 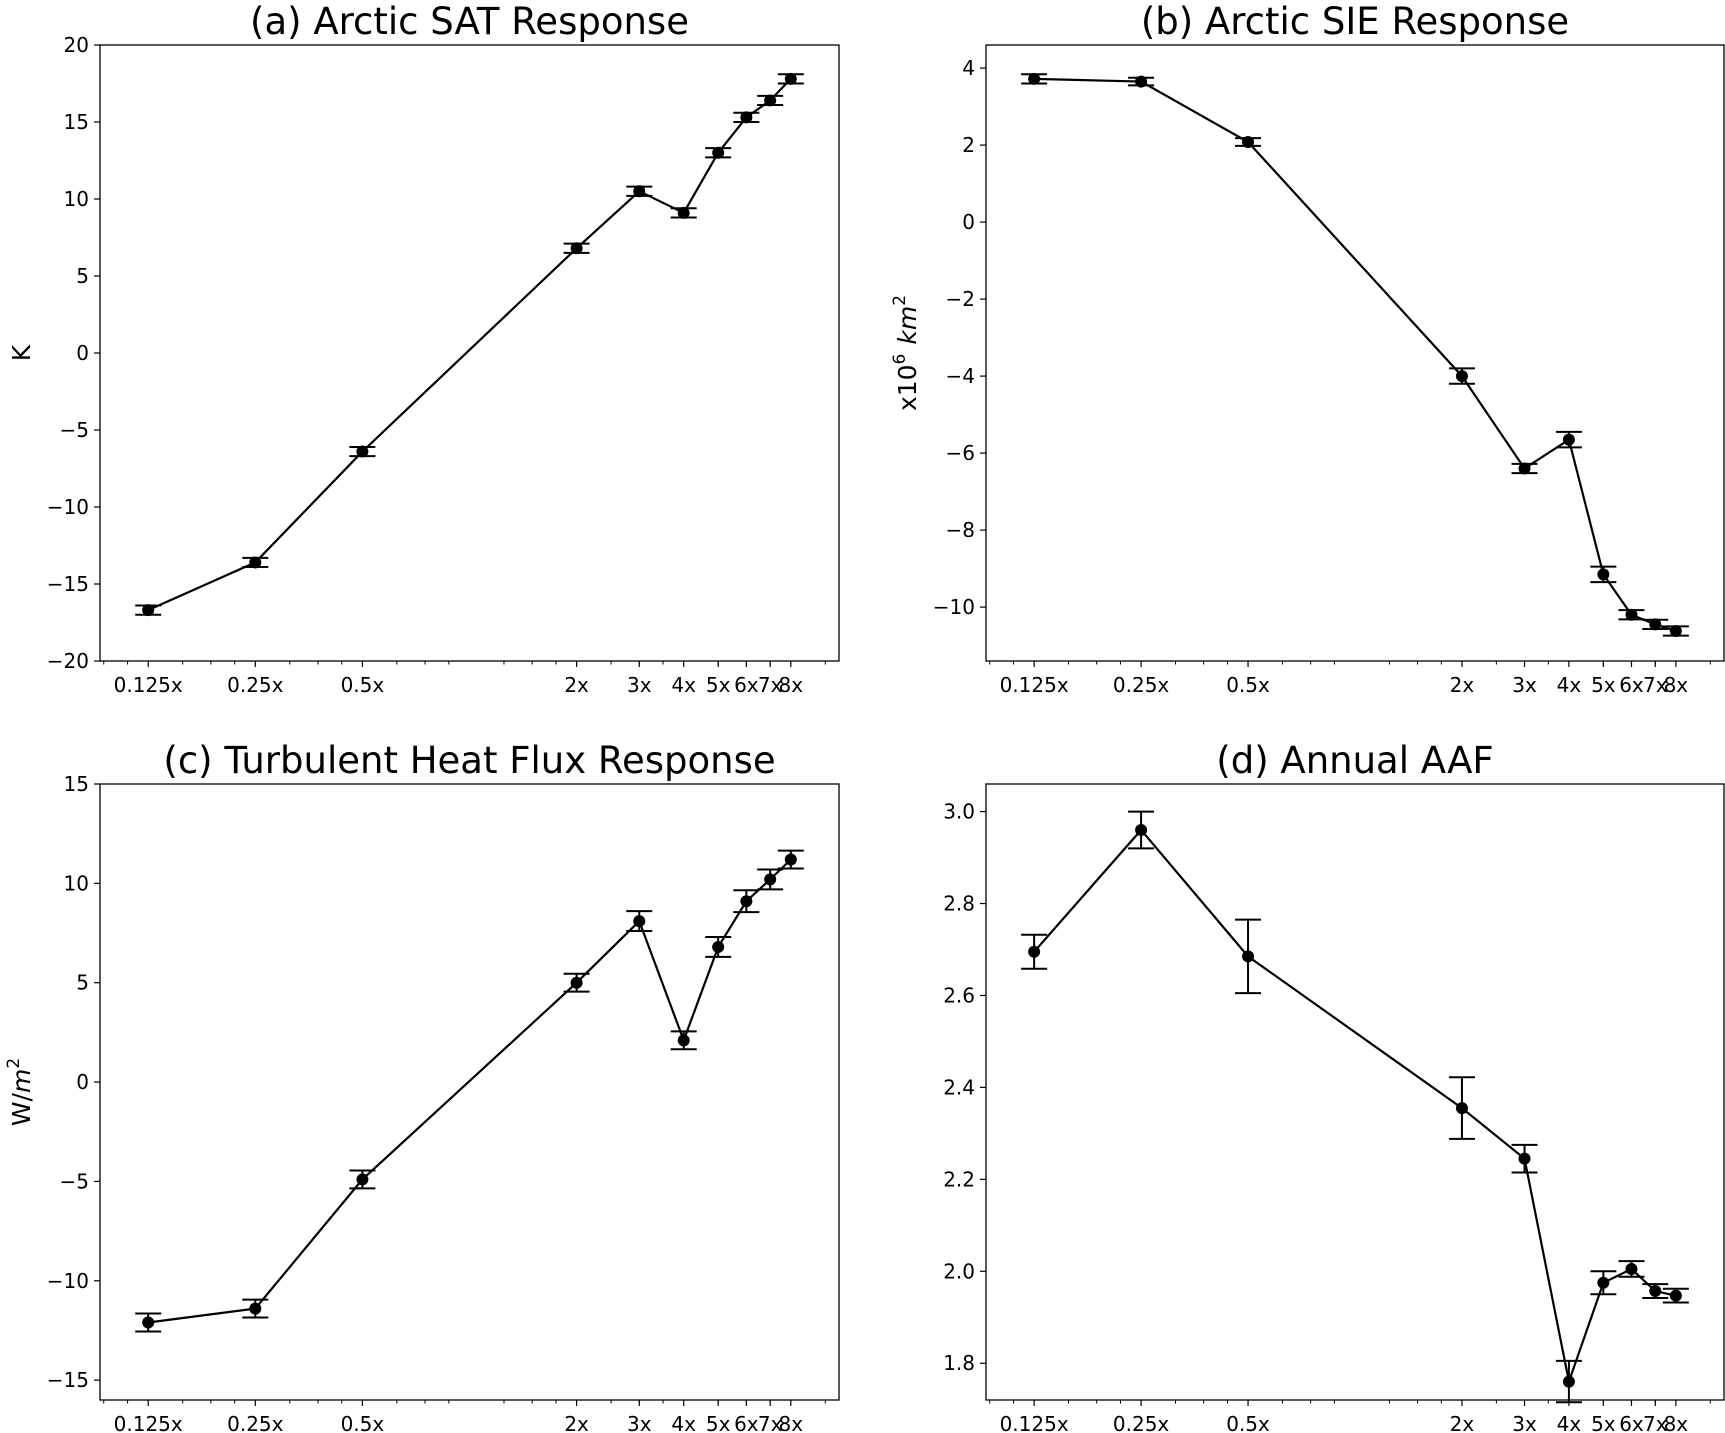 I want to click on y-axis-label: W/m2, so click(x=20, y=1092).